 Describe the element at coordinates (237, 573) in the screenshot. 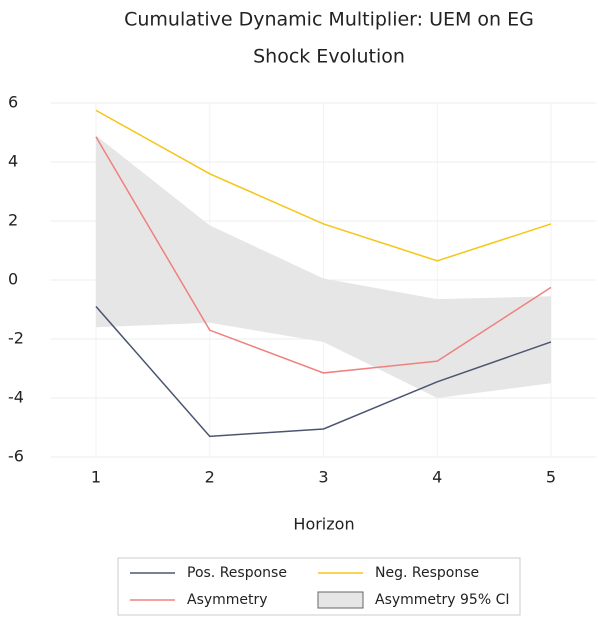

I see `legend-label: Pos. Response` at that location.